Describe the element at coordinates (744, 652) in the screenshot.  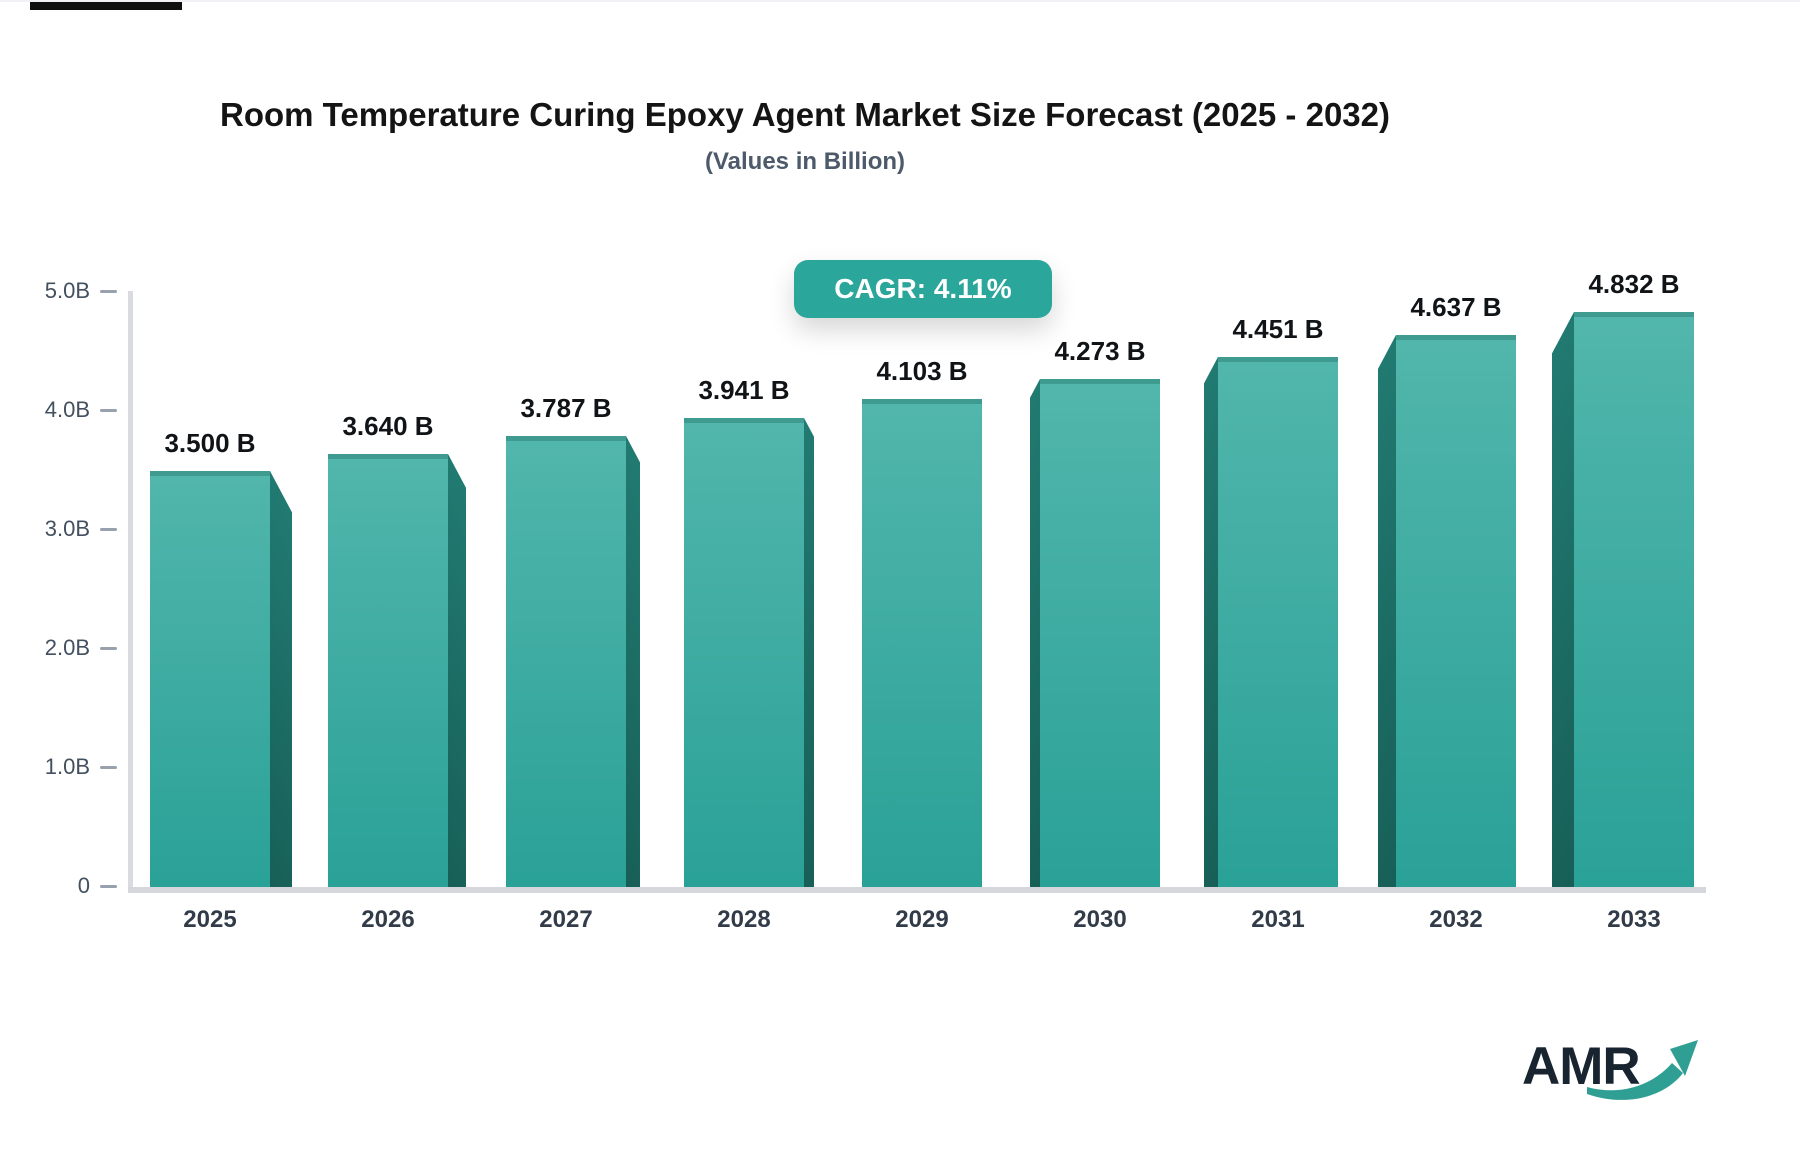
I see `bar-2028` at that location.